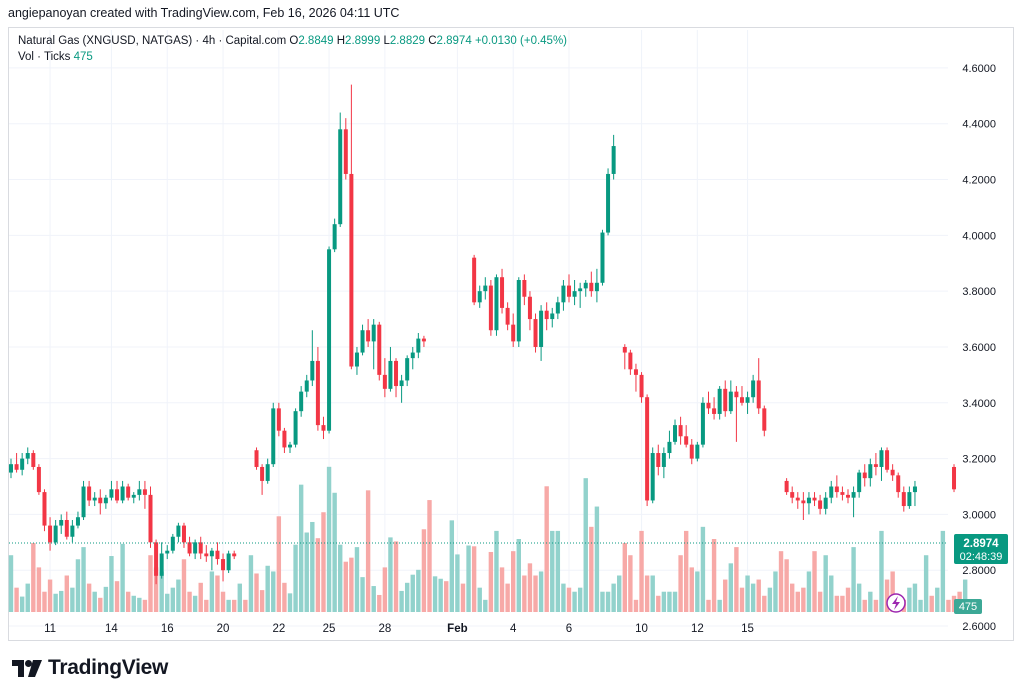 The image size is (1024, 696). Describe the element at coordinates (981, 557) in the screenshot. I see `bar-countdown: 02:48:39` at that location.